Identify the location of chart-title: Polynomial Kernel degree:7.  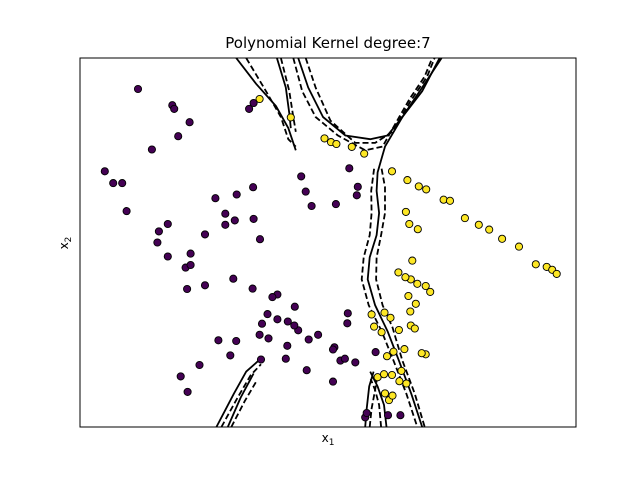
(327, 43).